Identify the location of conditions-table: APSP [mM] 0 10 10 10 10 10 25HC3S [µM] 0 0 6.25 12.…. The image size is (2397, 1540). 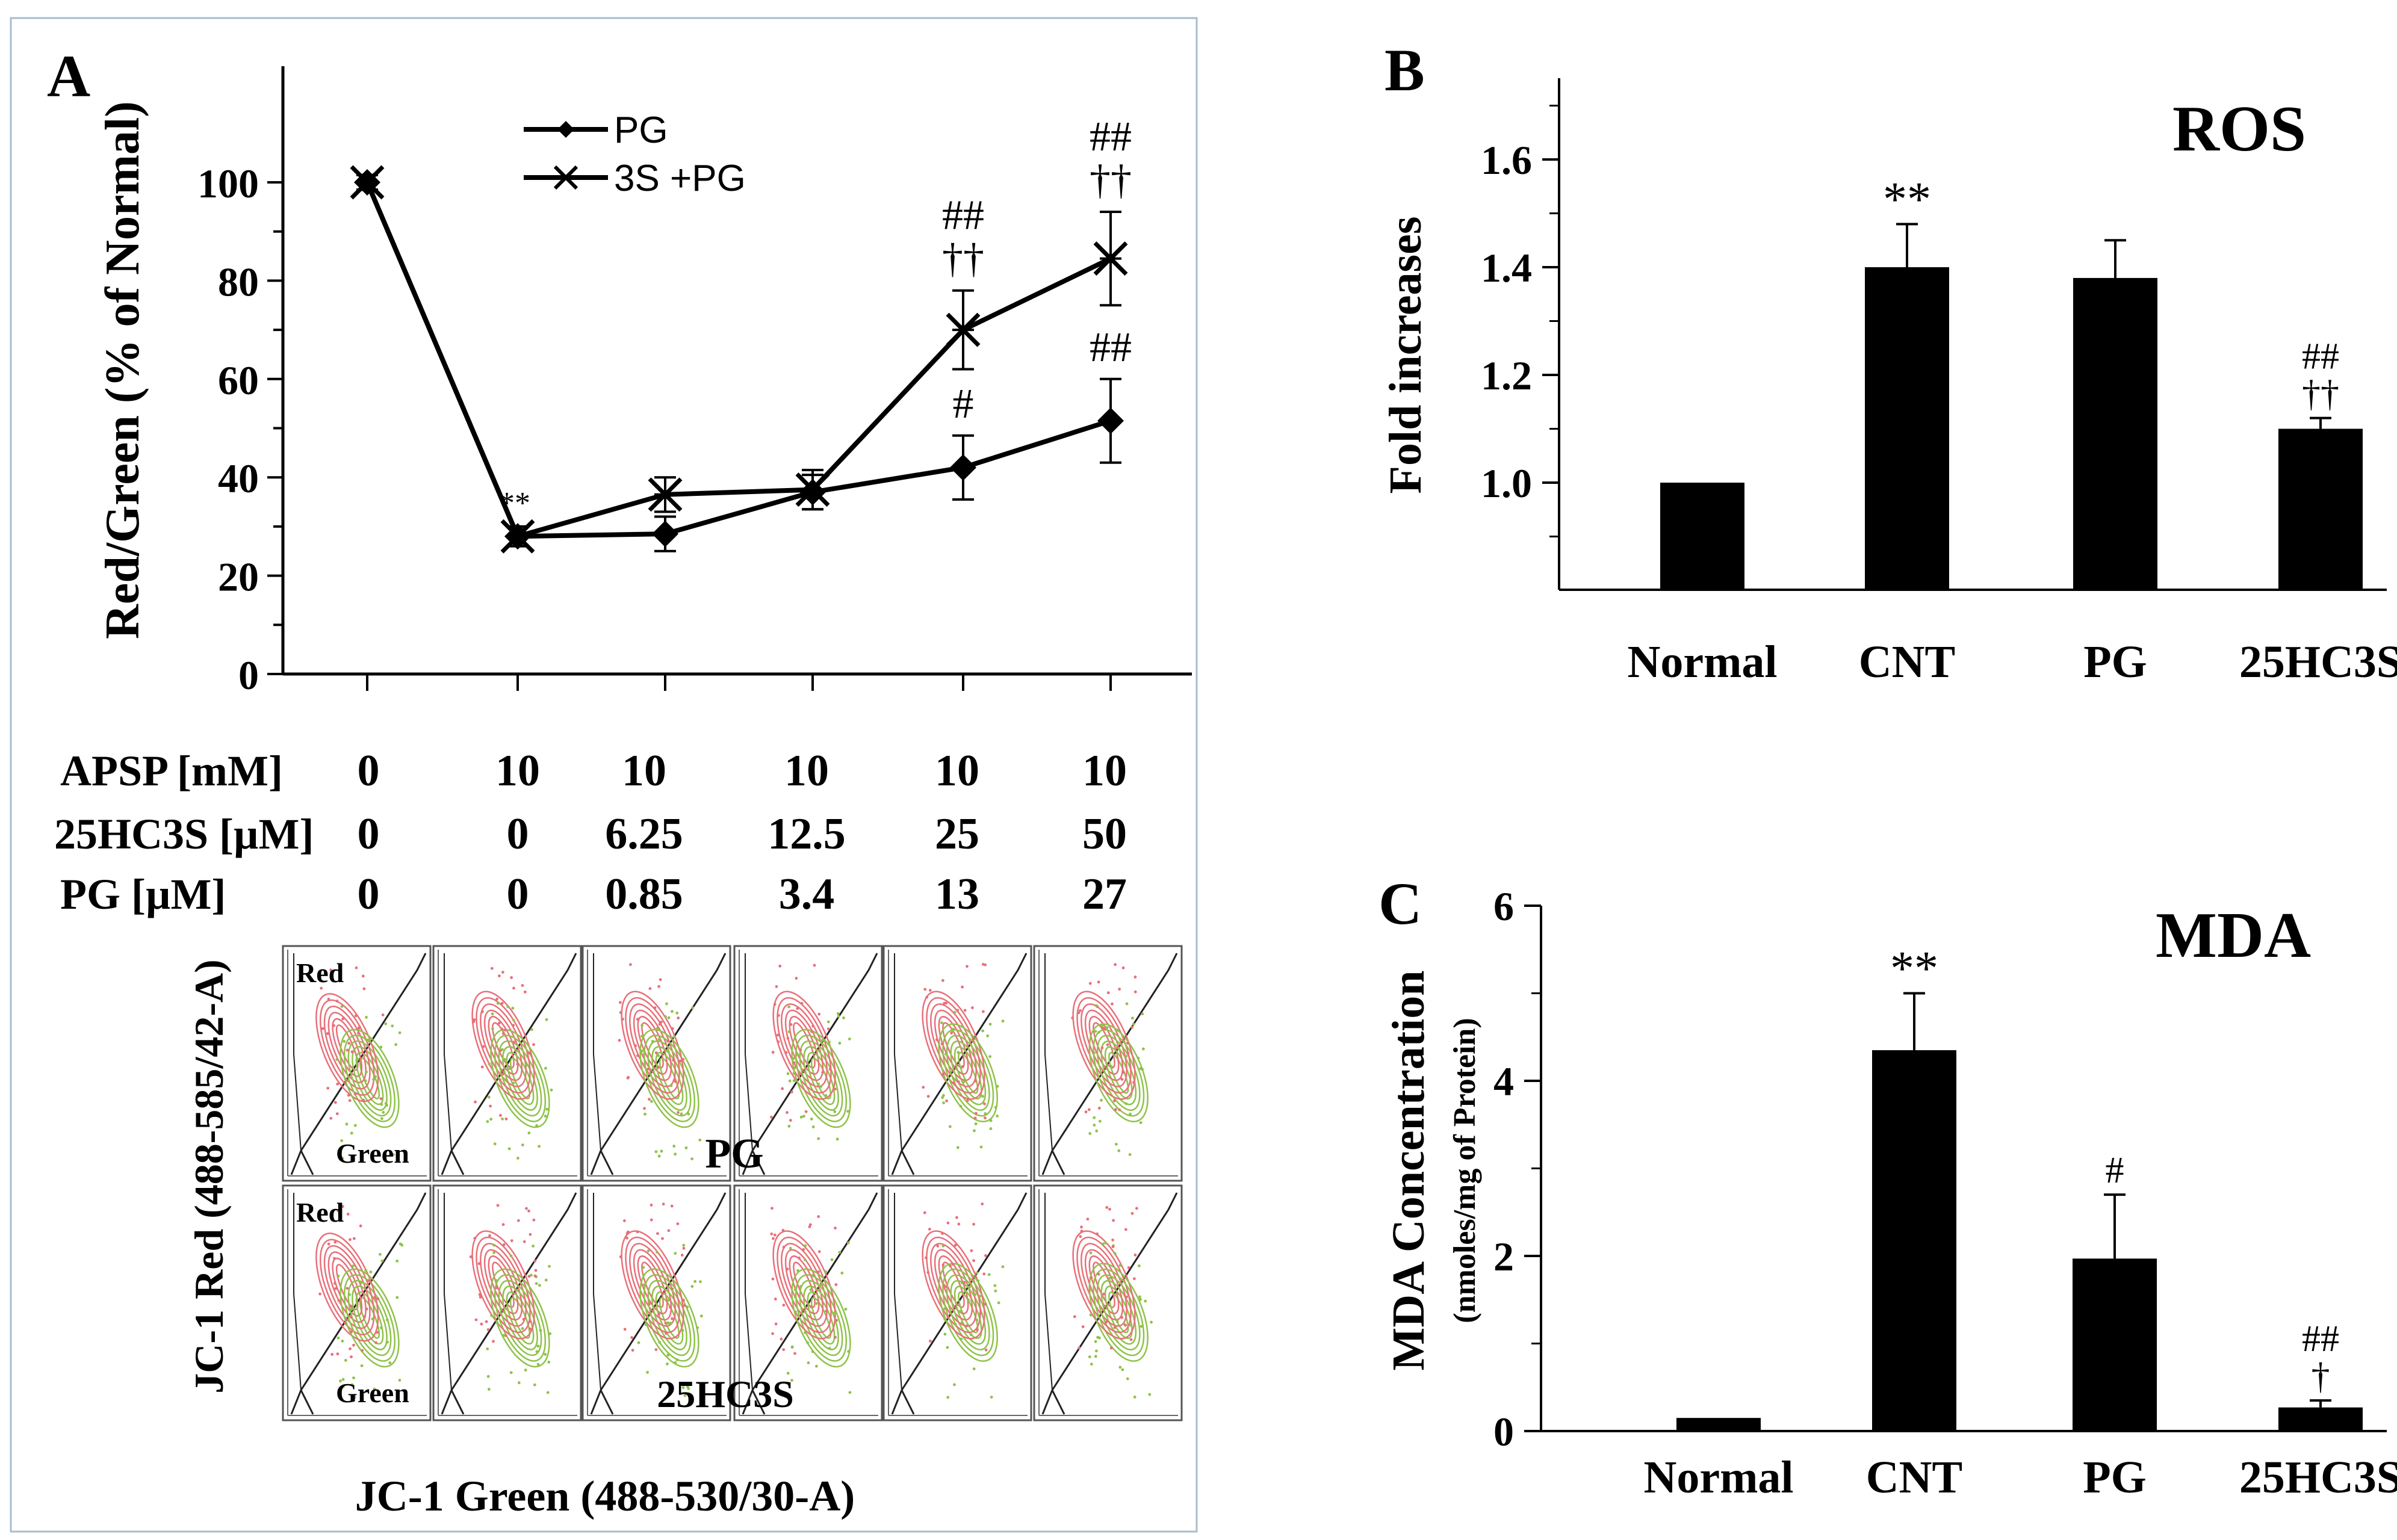
(590, 832).